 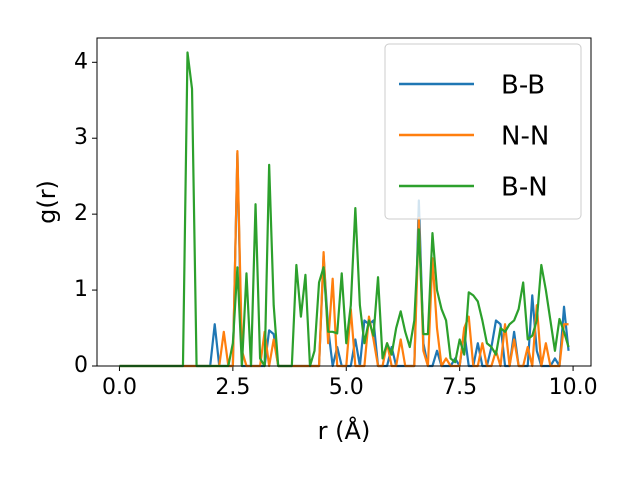 I want to click on x-tick-label: 10.0, so click(x=573, y=387).